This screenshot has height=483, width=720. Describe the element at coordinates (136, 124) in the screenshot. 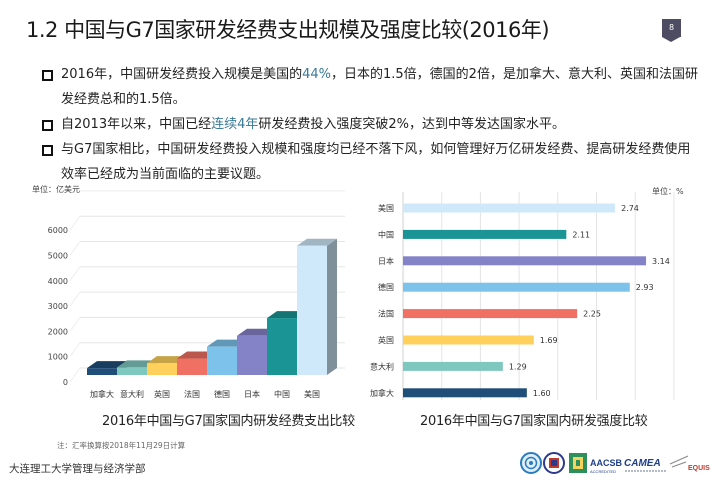

I see `bullet-text: 自2013年以来，中国已经` at that location.